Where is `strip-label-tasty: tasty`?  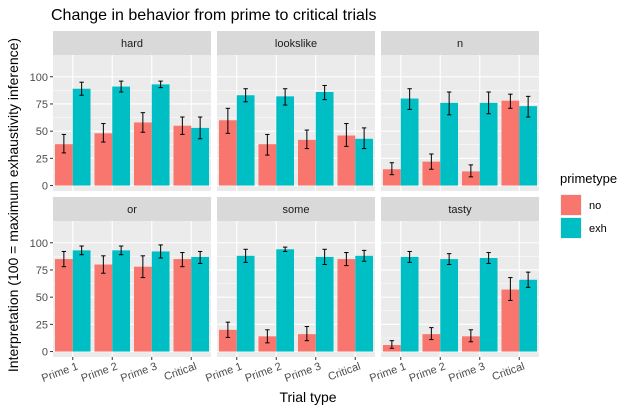
strip-label-tasty: tasty is located at coordinates (460, 210).